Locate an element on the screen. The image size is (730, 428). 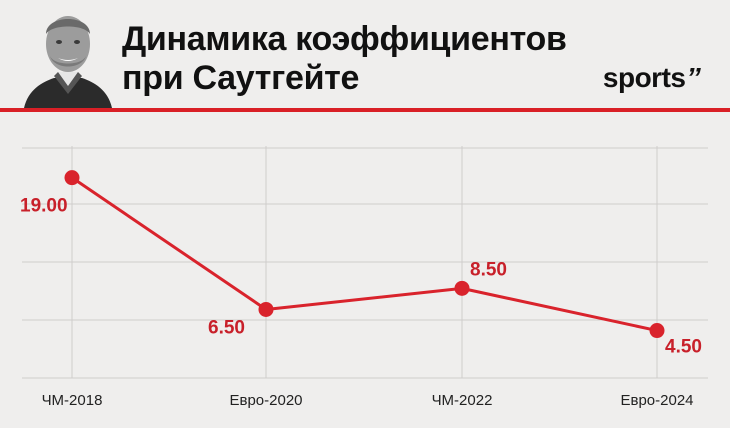
title-line-1: Динамика коэффициентов is located at coordinates (344, 39).